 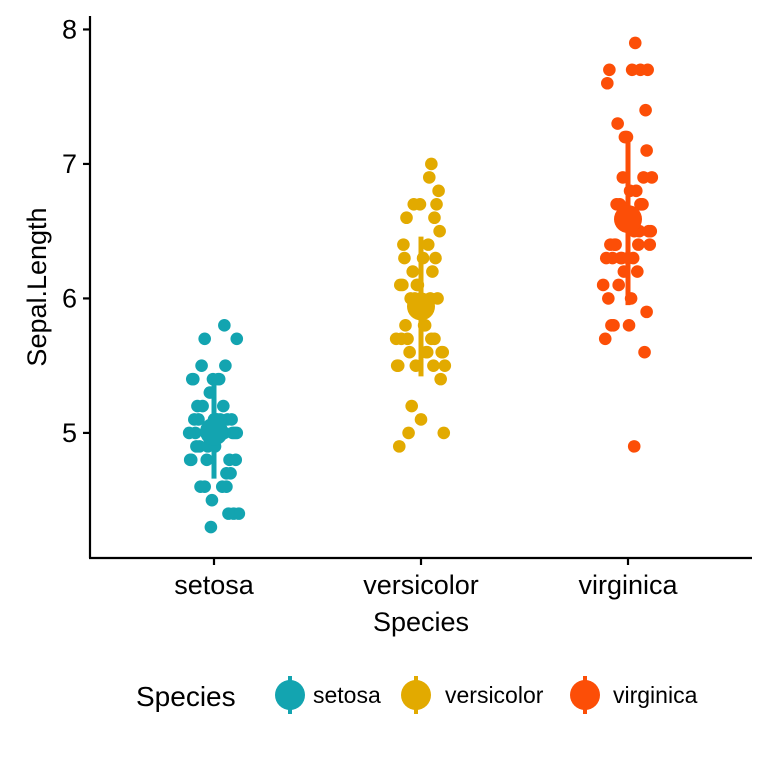 I want to click on y-tick-label: 8, so click(x=69, y=29).